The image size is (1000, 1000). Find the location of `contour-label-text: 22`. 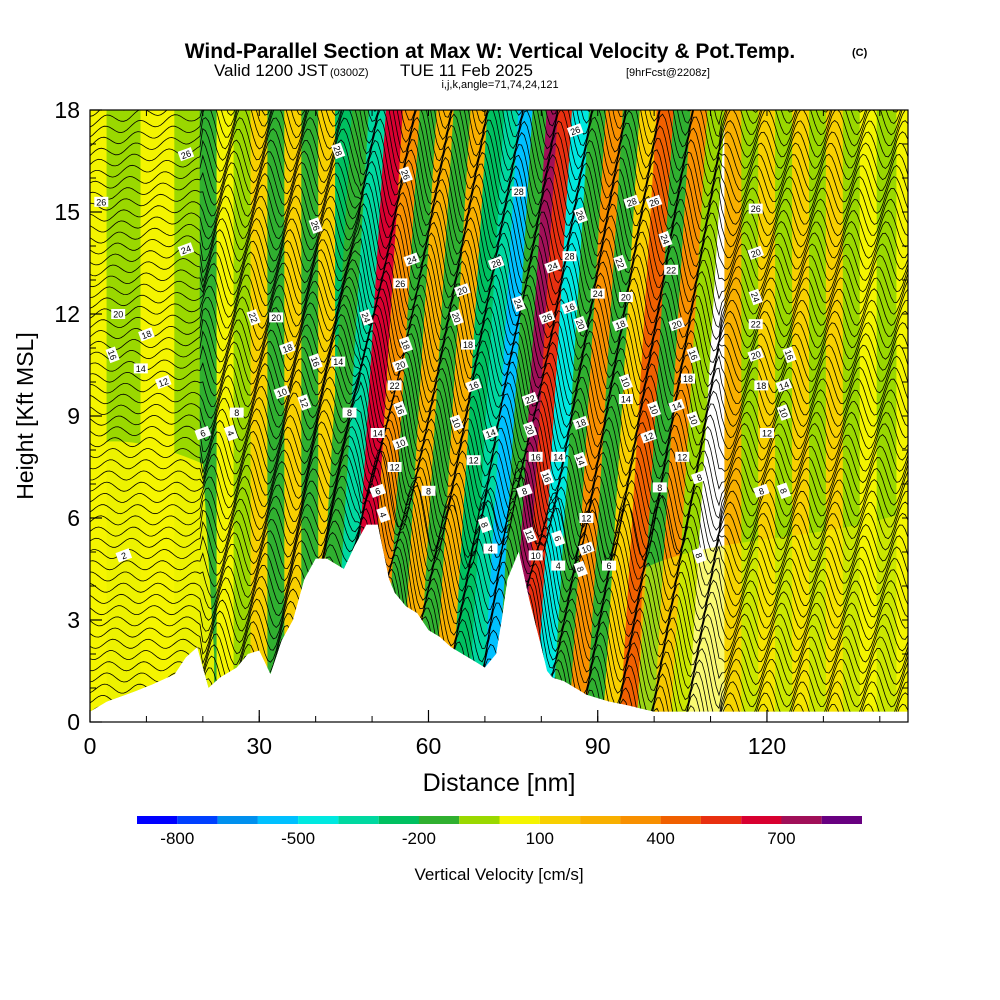

contour-label-text: 22 is located at coordinates (756, 325).